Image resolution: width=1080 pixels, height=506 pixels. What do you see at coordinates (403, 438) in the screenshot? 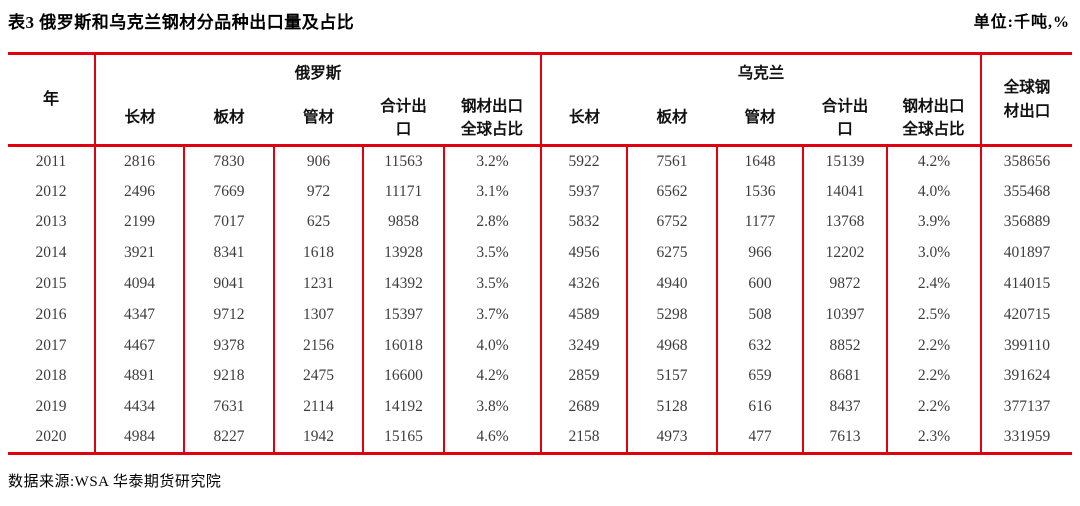
I see `ru-total-cell: 15165` at bounding box center [403, 438].